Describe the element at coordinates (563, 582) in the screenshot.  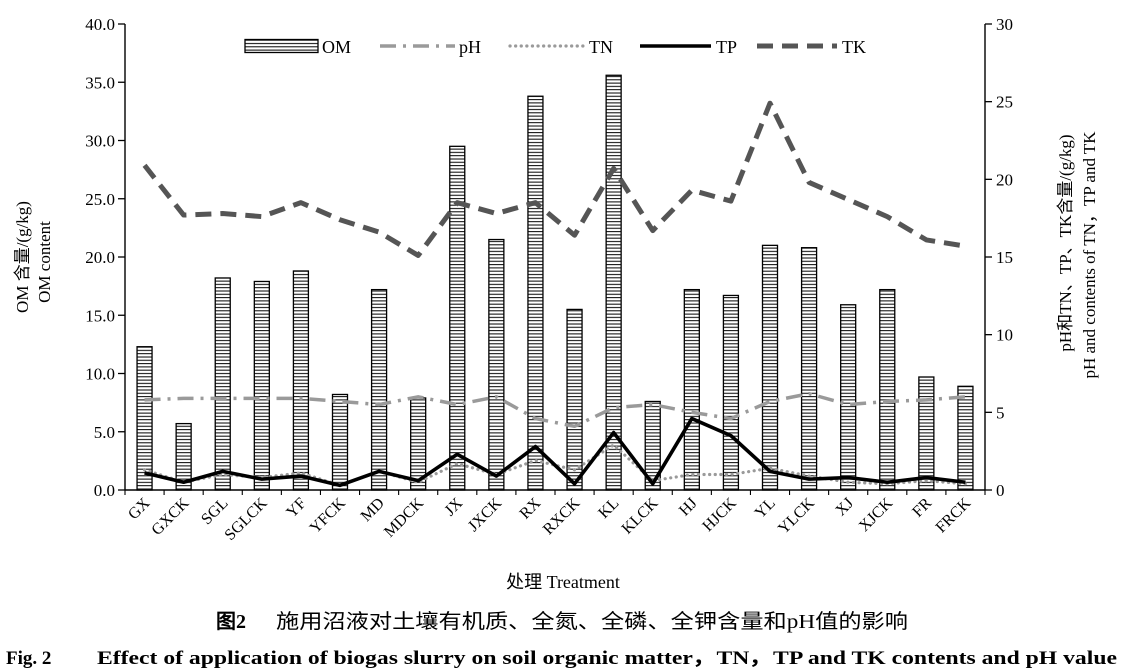
I see `x-axis-title: 处理 Treatment` at that location.